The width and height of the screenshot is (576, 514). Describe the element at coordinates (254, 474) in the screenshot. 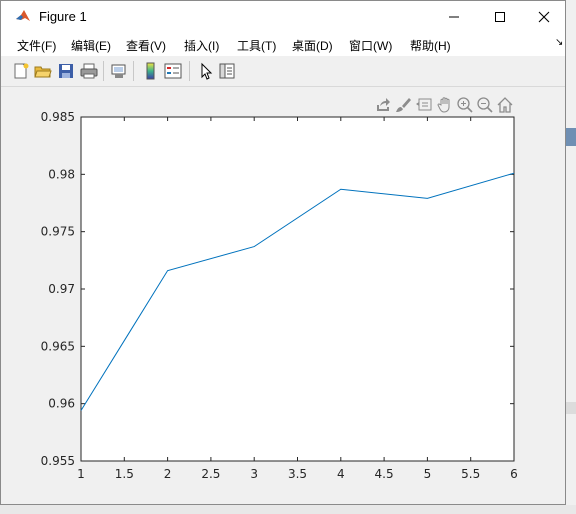

I see `x-tick-label: 3` at that location.